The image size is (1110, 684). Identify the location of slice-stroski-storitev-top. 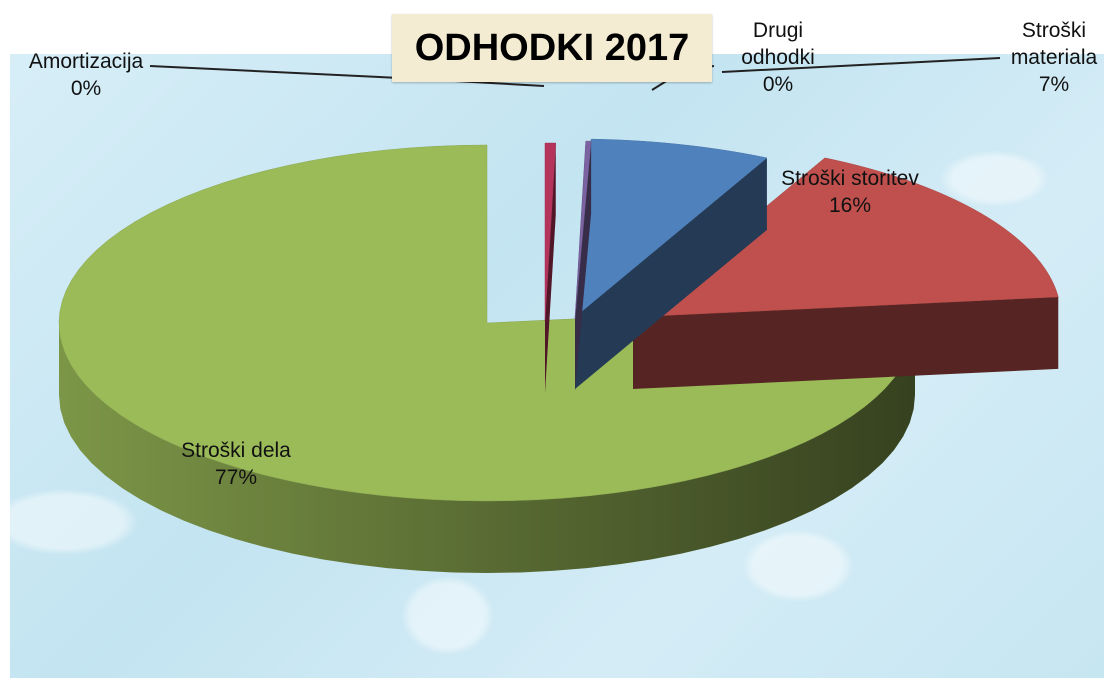
(845, 237).